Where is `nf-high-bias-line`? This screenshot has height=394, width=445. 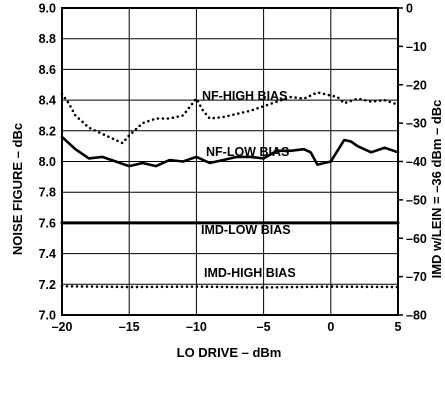 nf-high-bias-line is located at coordinates (230, 118).